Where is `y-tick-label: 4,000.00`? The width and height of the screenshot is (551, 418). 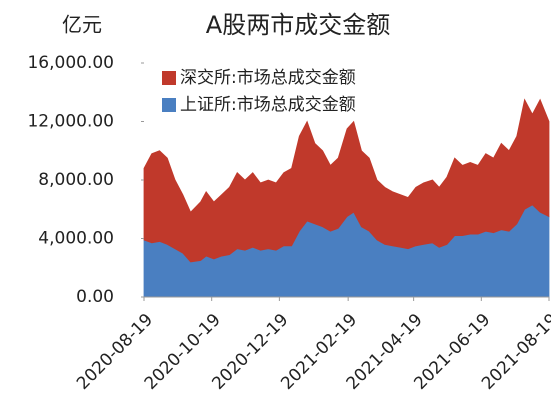 y-tick-label: 4,000.00 is located at coordinates (76, 239).